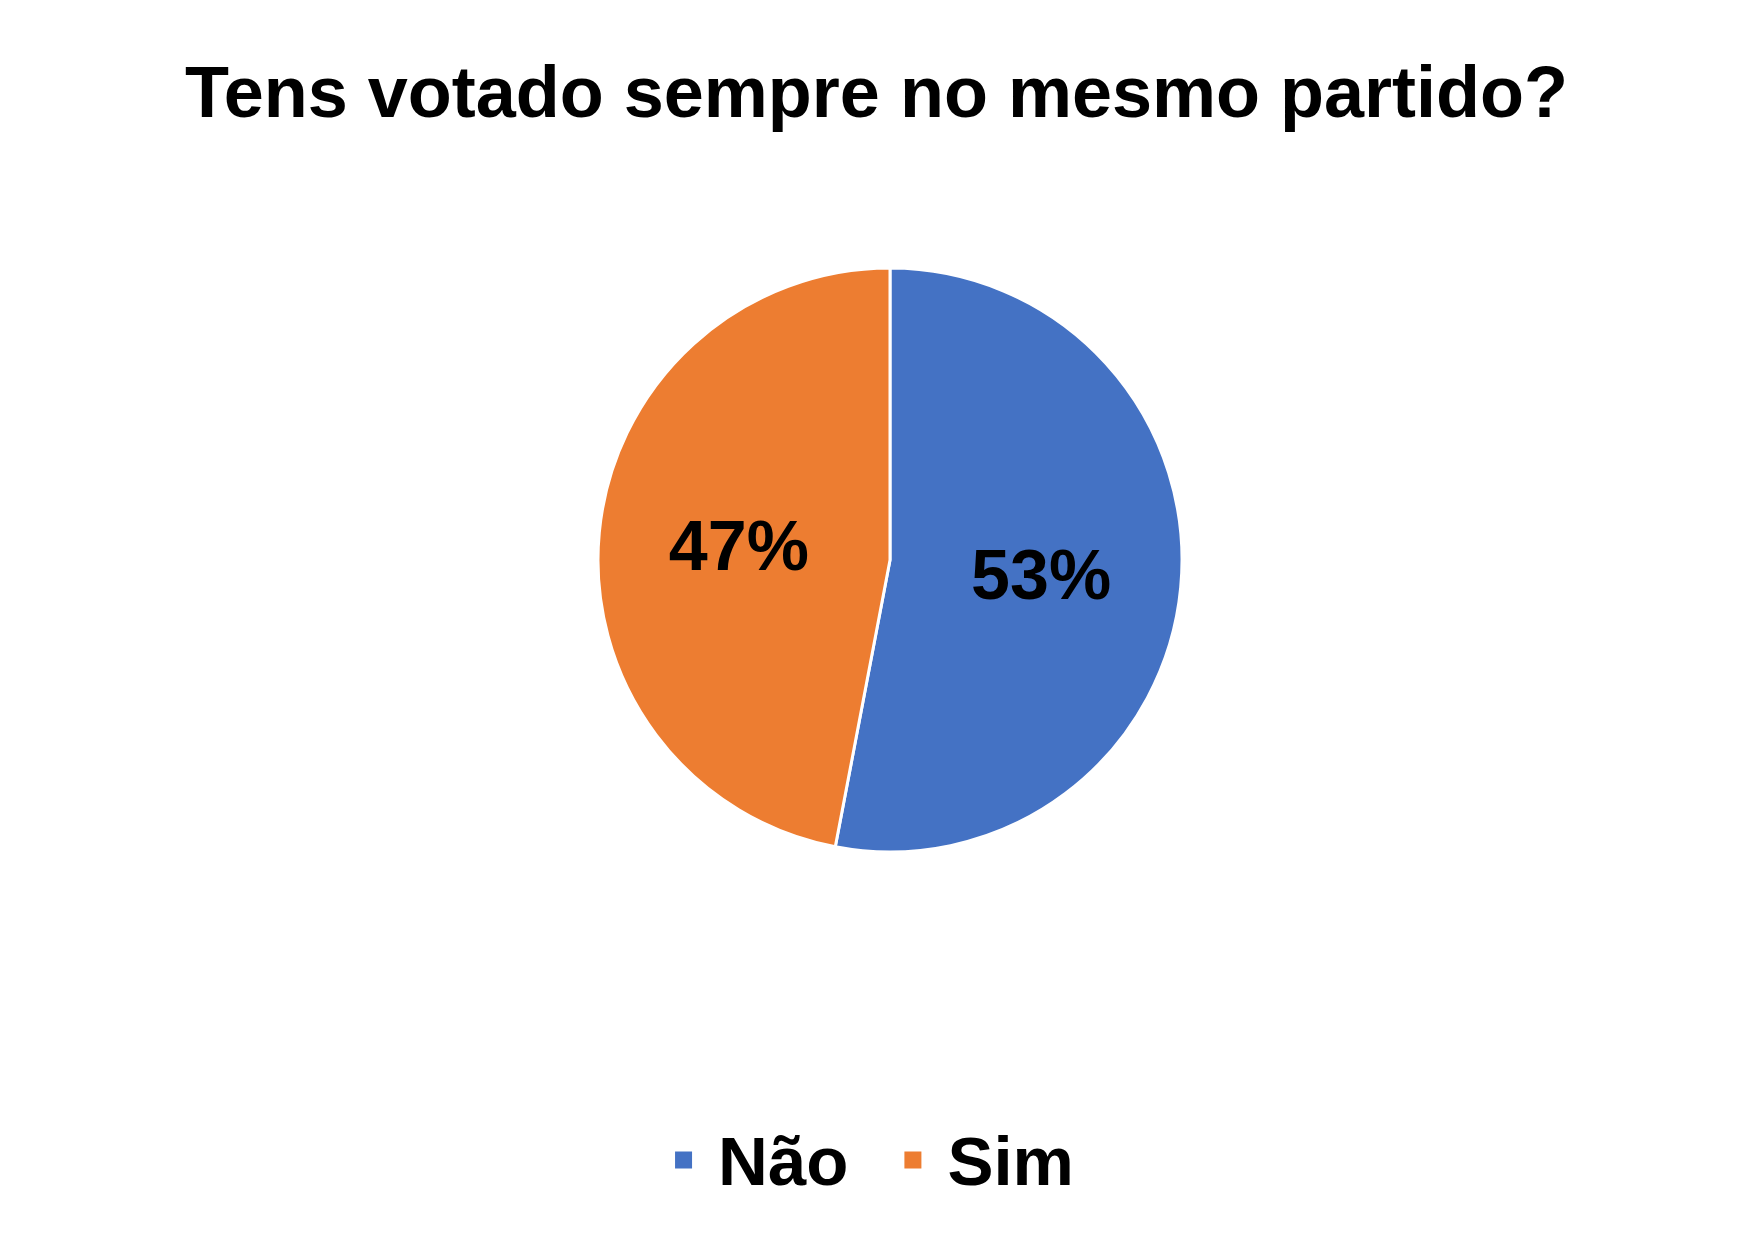 The width and height of the screenshot is (1749, 1241). Describe the element at coordinates (1010, 1161) in the screenshot. I see `legend-label: Sim` at that location.